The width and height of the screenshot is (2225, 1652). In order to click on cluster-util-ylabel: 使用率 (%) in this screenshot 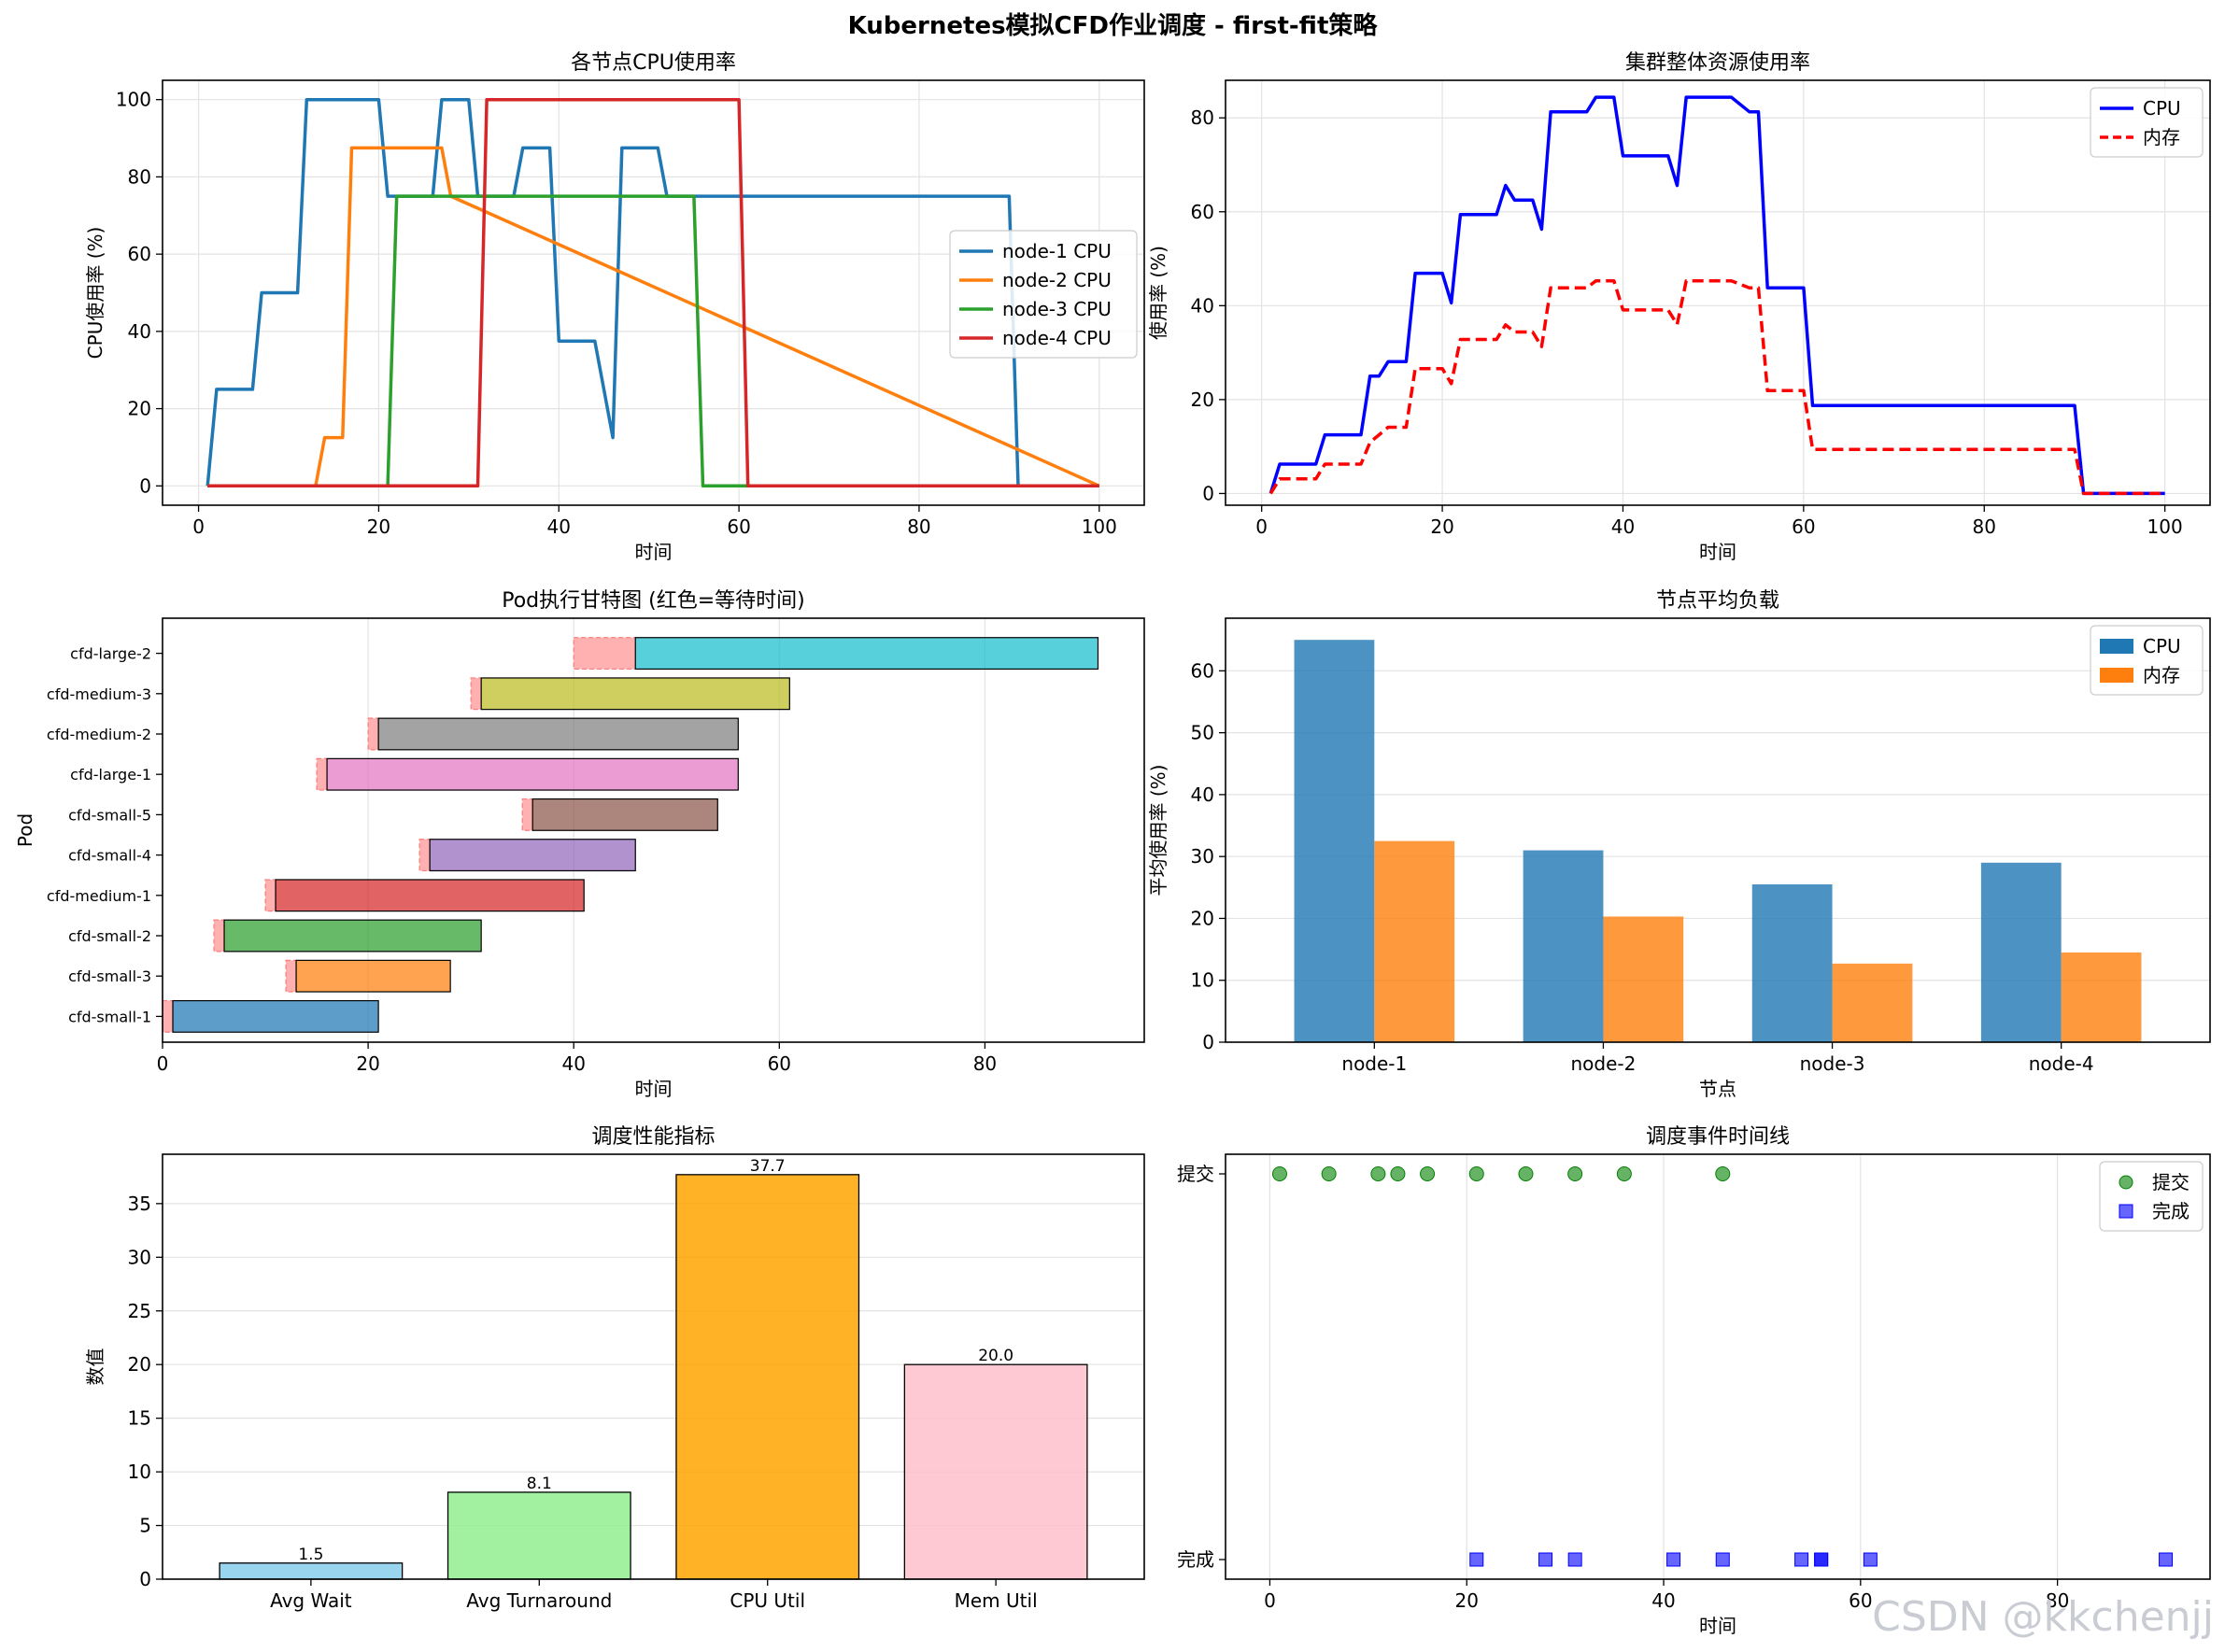, I will do `click(1158, 293)`.